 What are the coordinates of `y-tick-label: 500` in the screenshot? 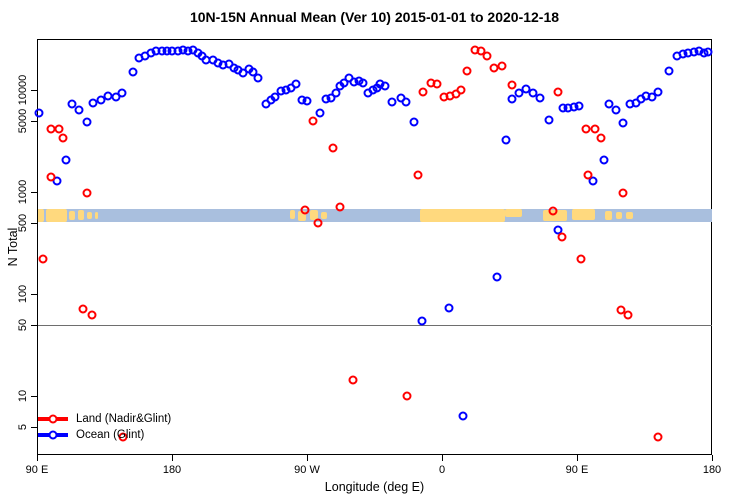 It's located at (23, 222).